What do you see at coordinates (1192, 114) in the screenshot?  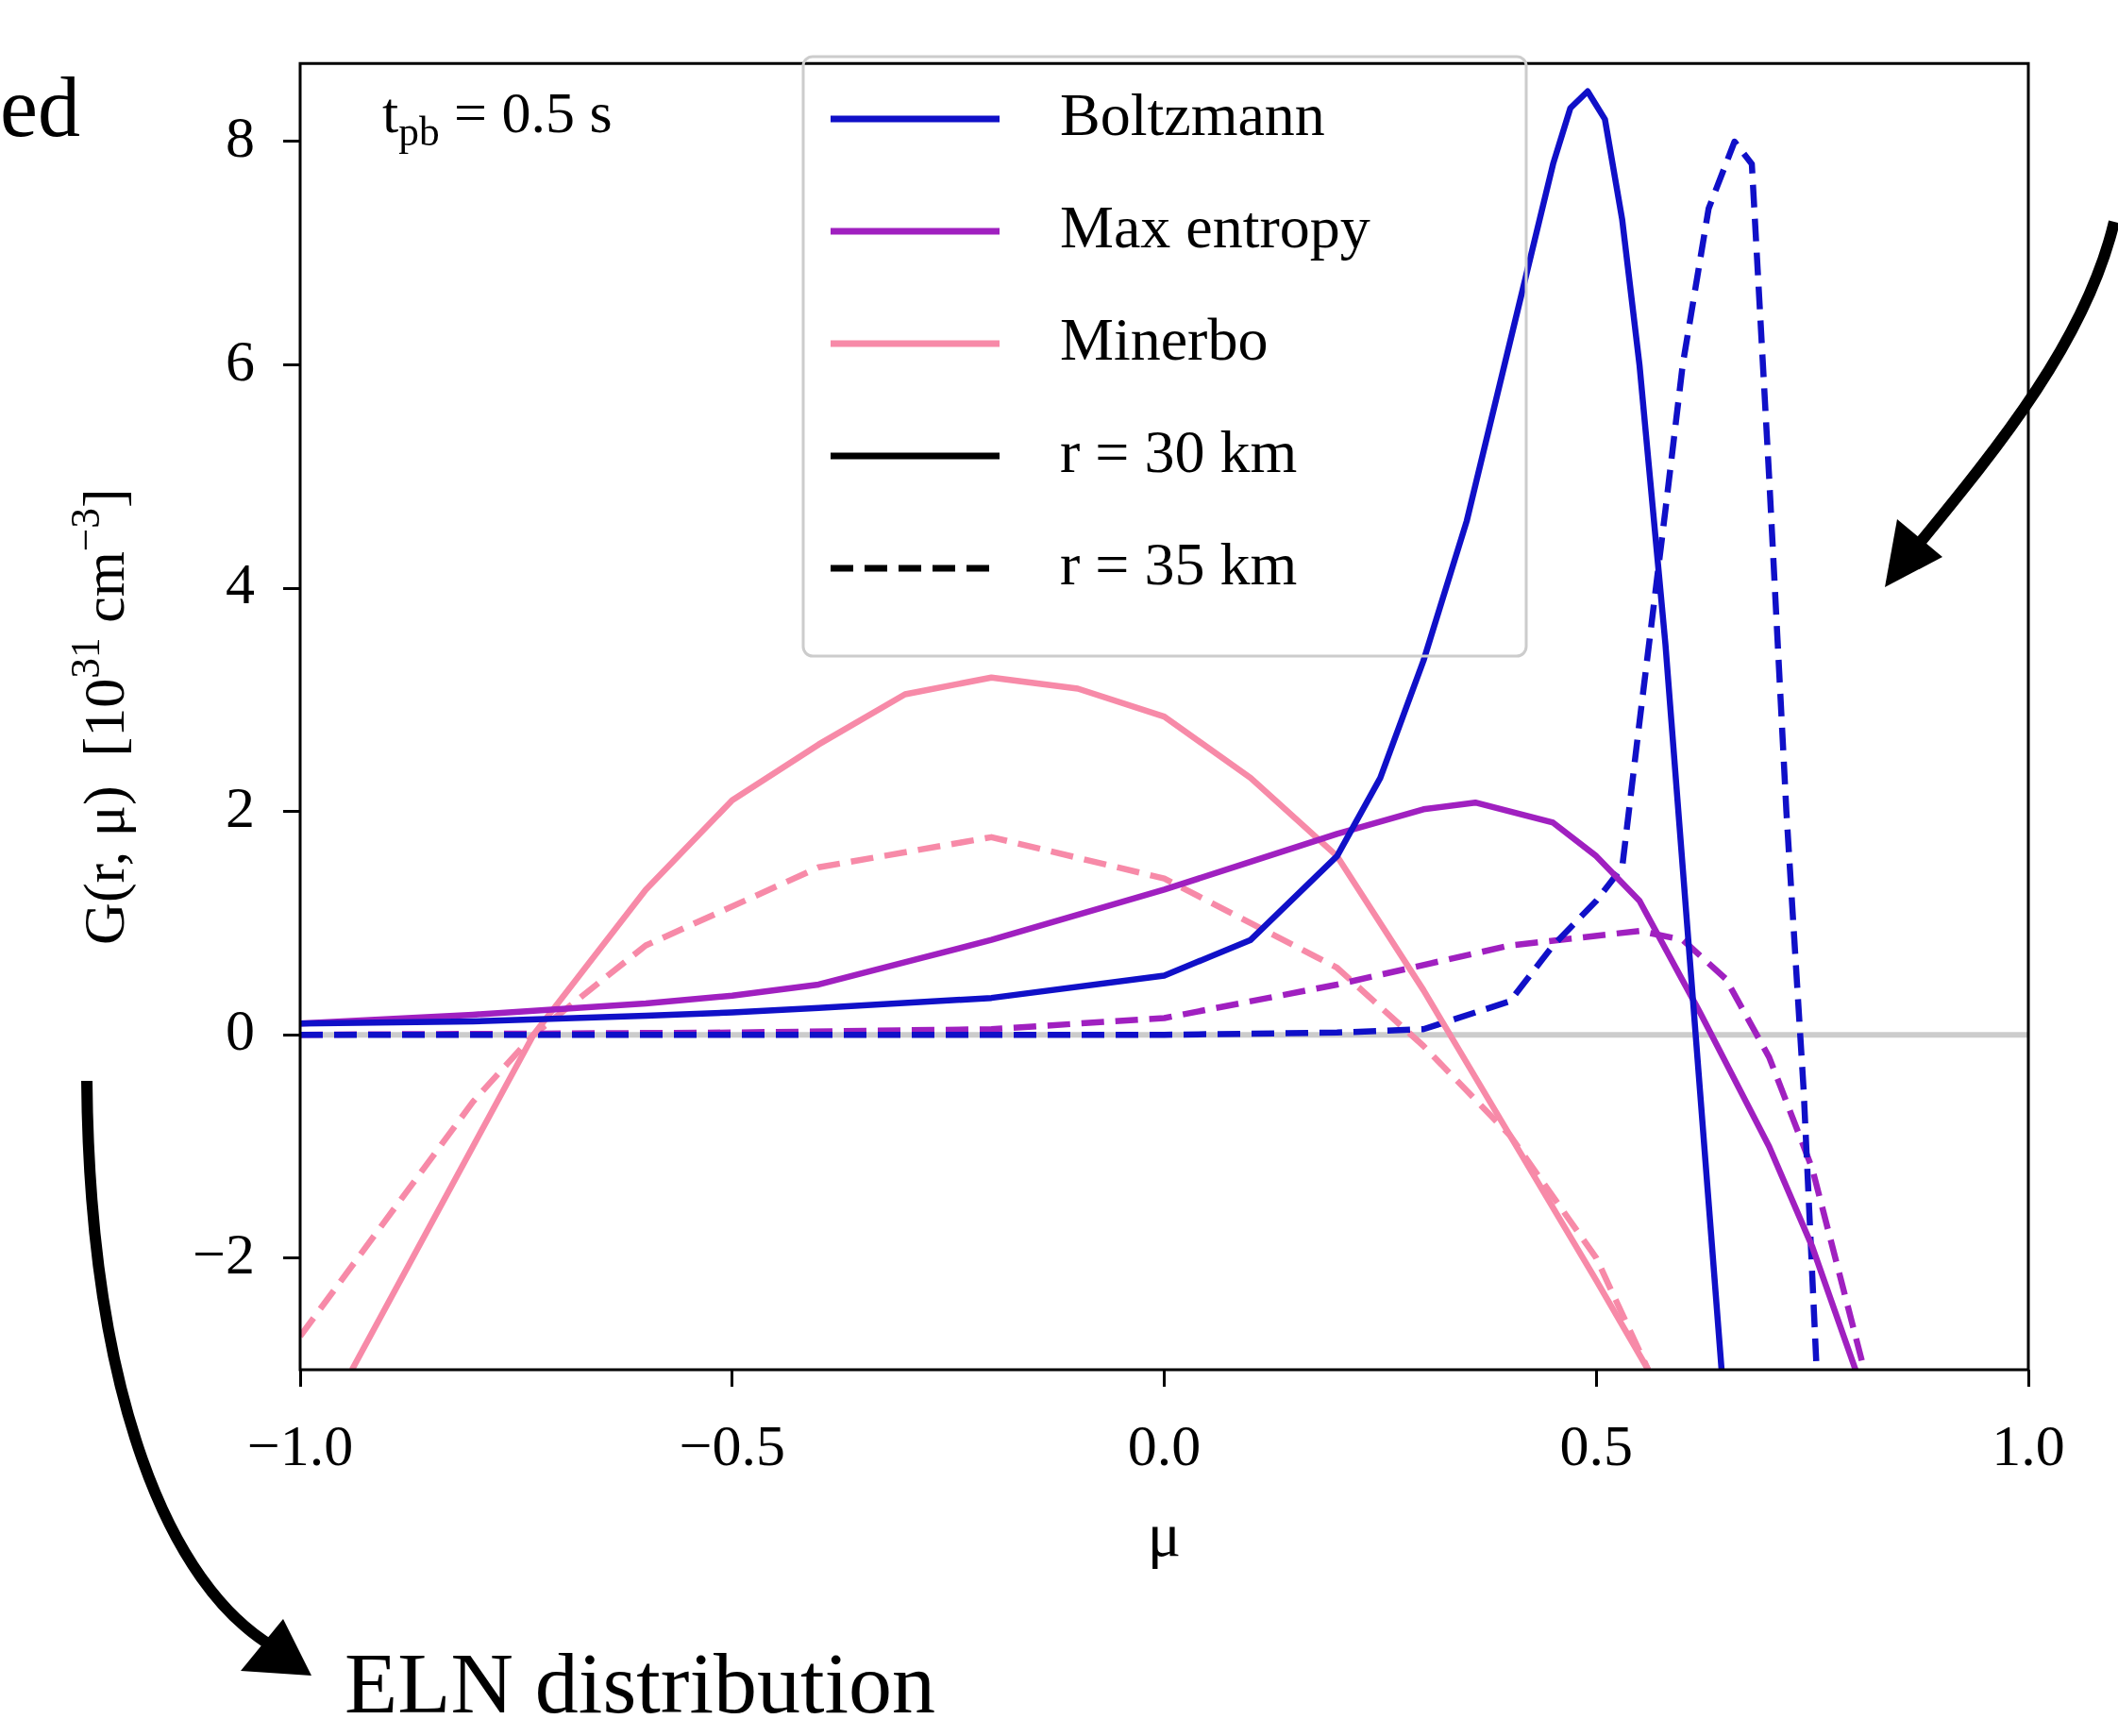 I see `legend-label: Boltzmann` at bounding box center [1192, 114].